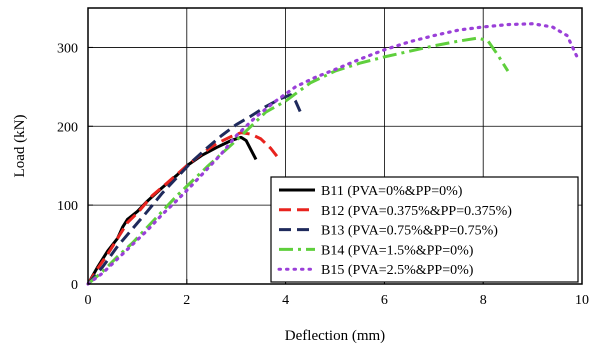  What do you see at coordinates (409, 231) in the screenshot?
I see `legend-label: B13 (PVA=0.75%&PP=0.75%)` at bounding box center [409, 231].